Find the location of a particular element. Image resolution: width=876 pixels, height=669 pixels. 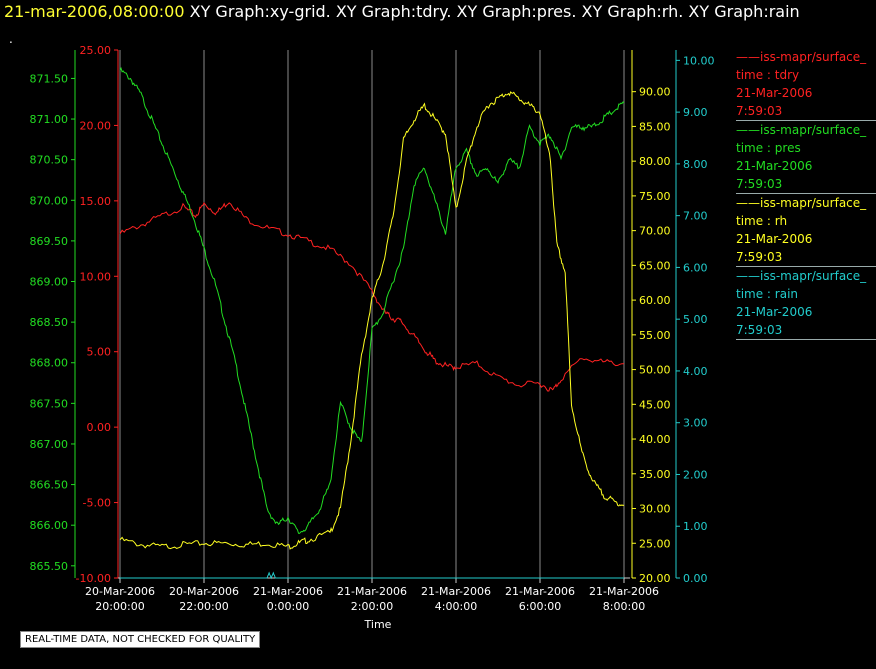

pres-tick-label: 866.00 is located at coordinates (49, 525).